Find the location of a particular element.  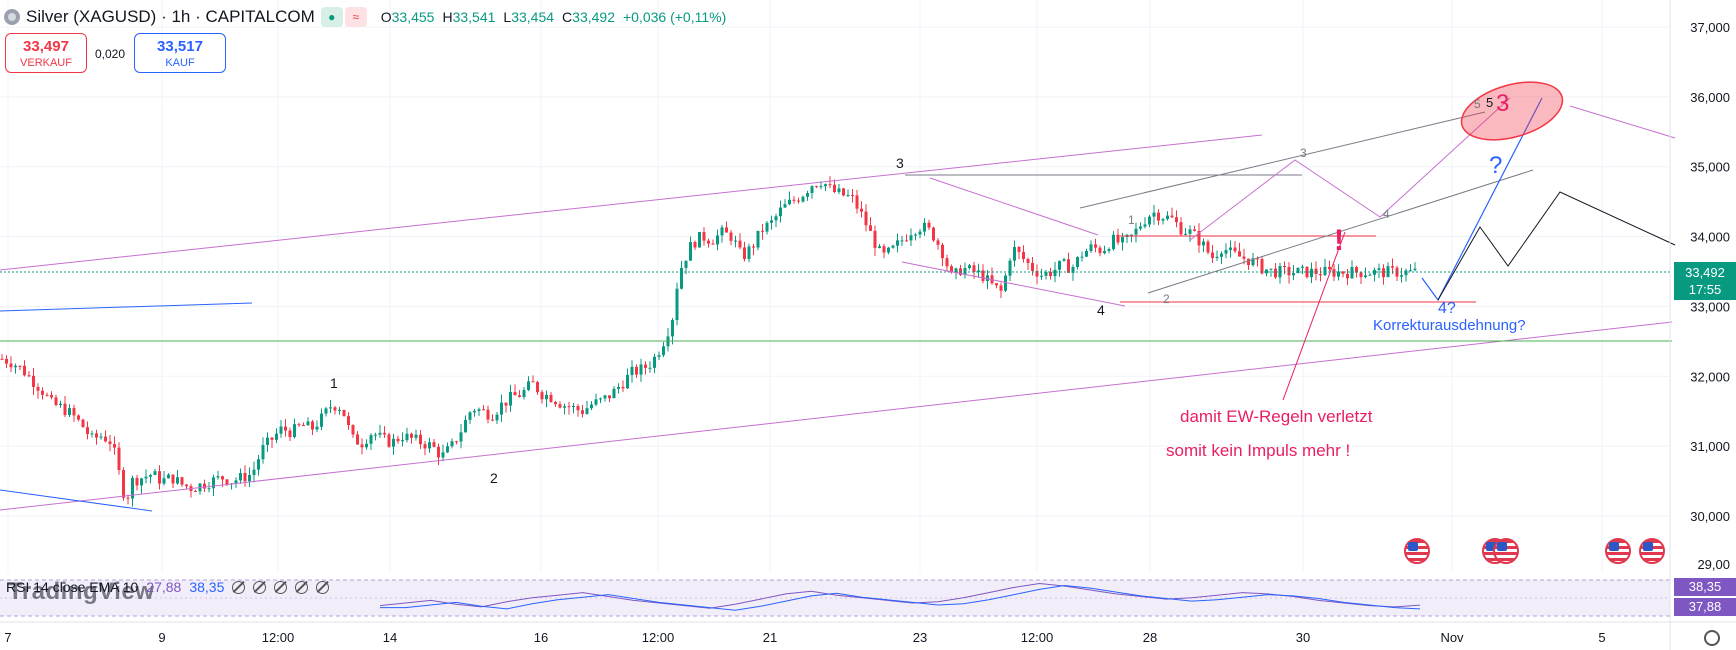

wave-label-2: 2 is located at coordinates (494, 478).